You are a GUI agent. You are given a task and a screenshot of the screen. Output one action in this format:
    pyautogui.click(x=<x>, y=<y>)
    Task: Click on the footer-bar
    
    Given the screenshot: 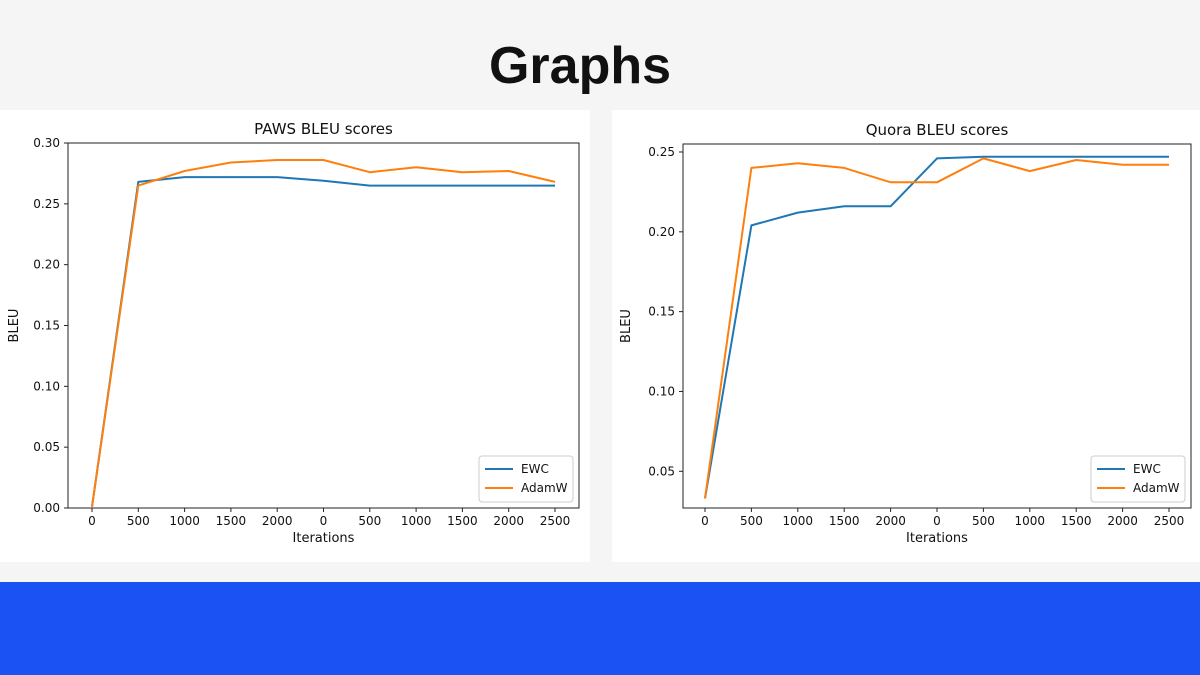 What is the action you would take?
    pyautogui.click(x=600, y=628)
    